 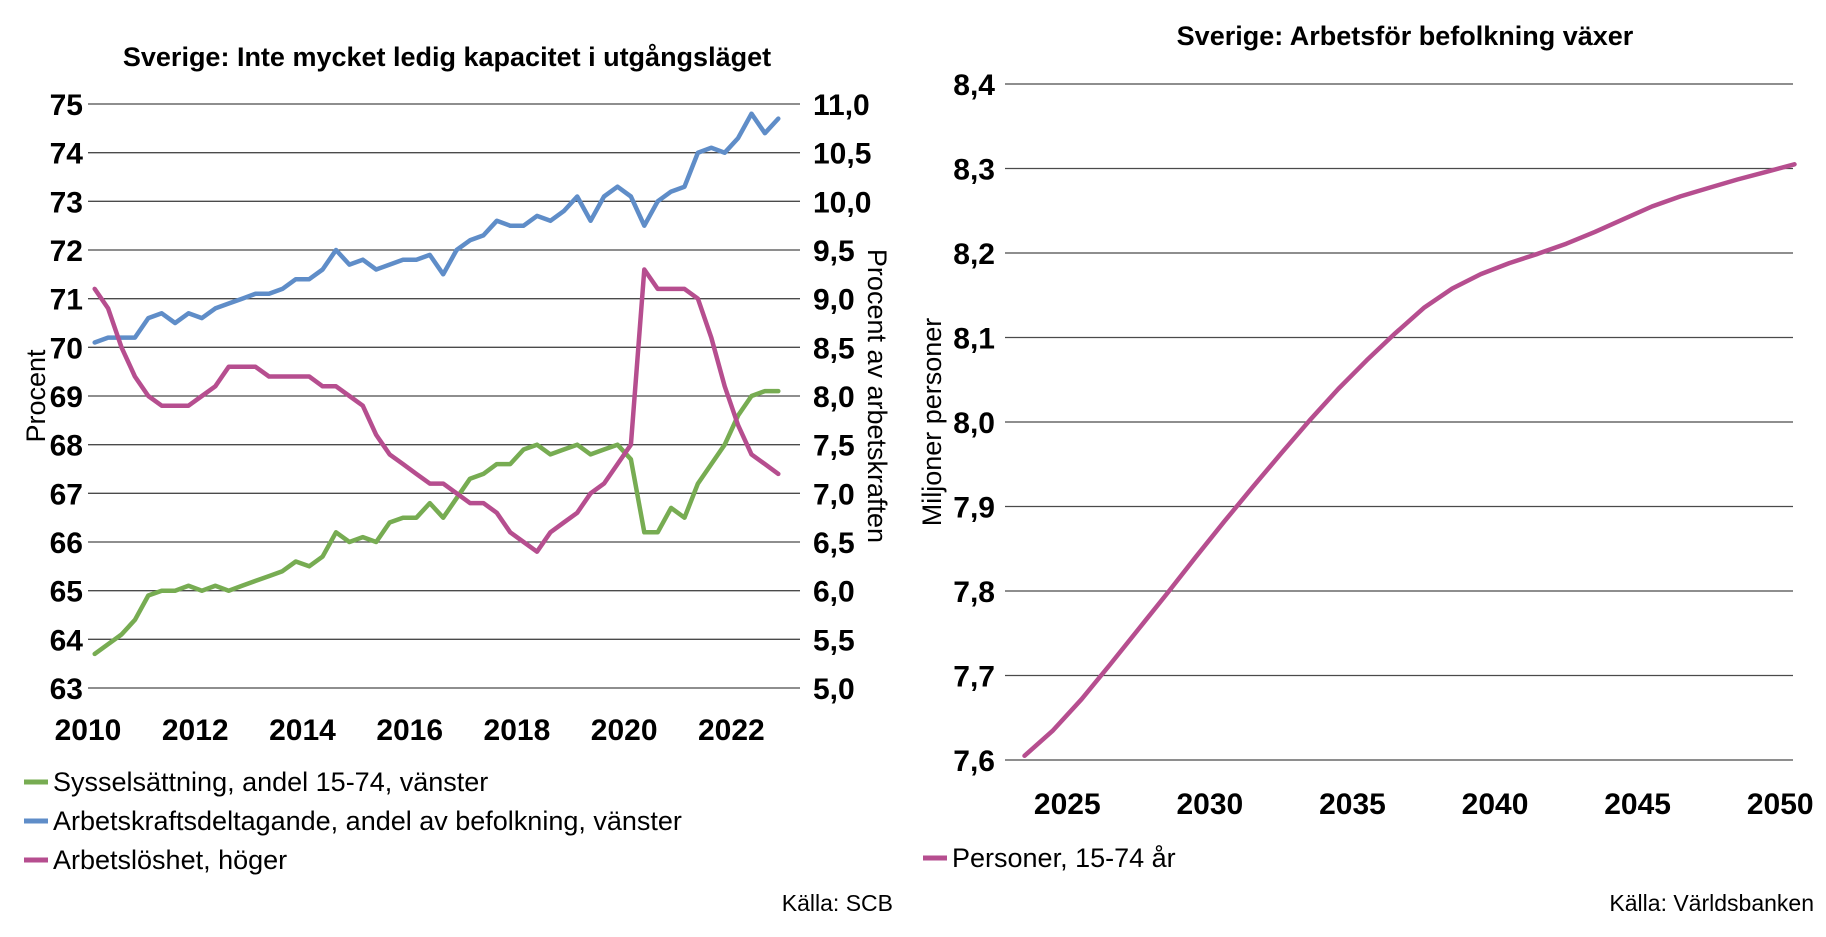 What do you see at coordinates (974, 508) in the screenshot?
I see `y-tick-label: 7,9` at bounding box center [974, 508].